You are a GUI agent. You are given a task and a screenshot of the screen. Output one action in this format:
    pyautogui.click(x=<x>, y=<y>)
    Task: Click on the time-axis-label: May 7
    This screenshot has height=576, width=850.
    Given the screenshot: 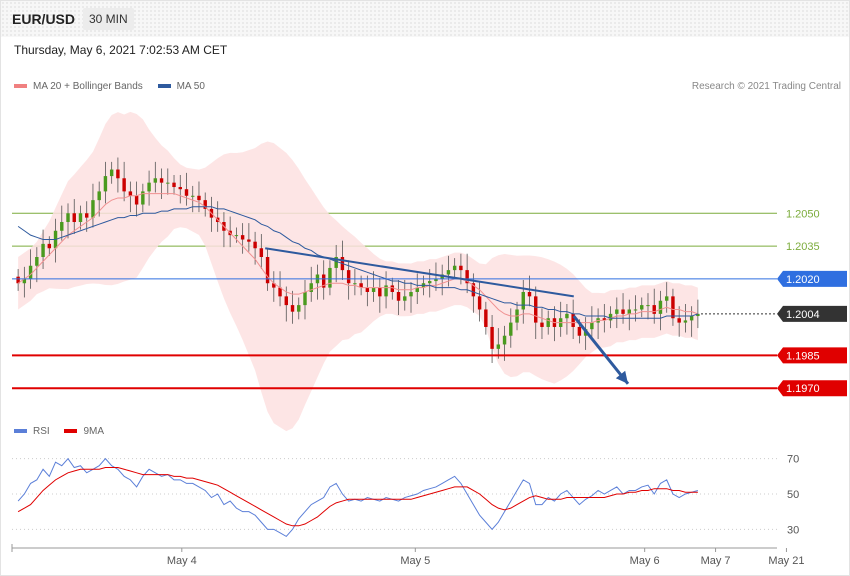 What is the action you would take?
    pyautogui.click(x=716, y=561)
    